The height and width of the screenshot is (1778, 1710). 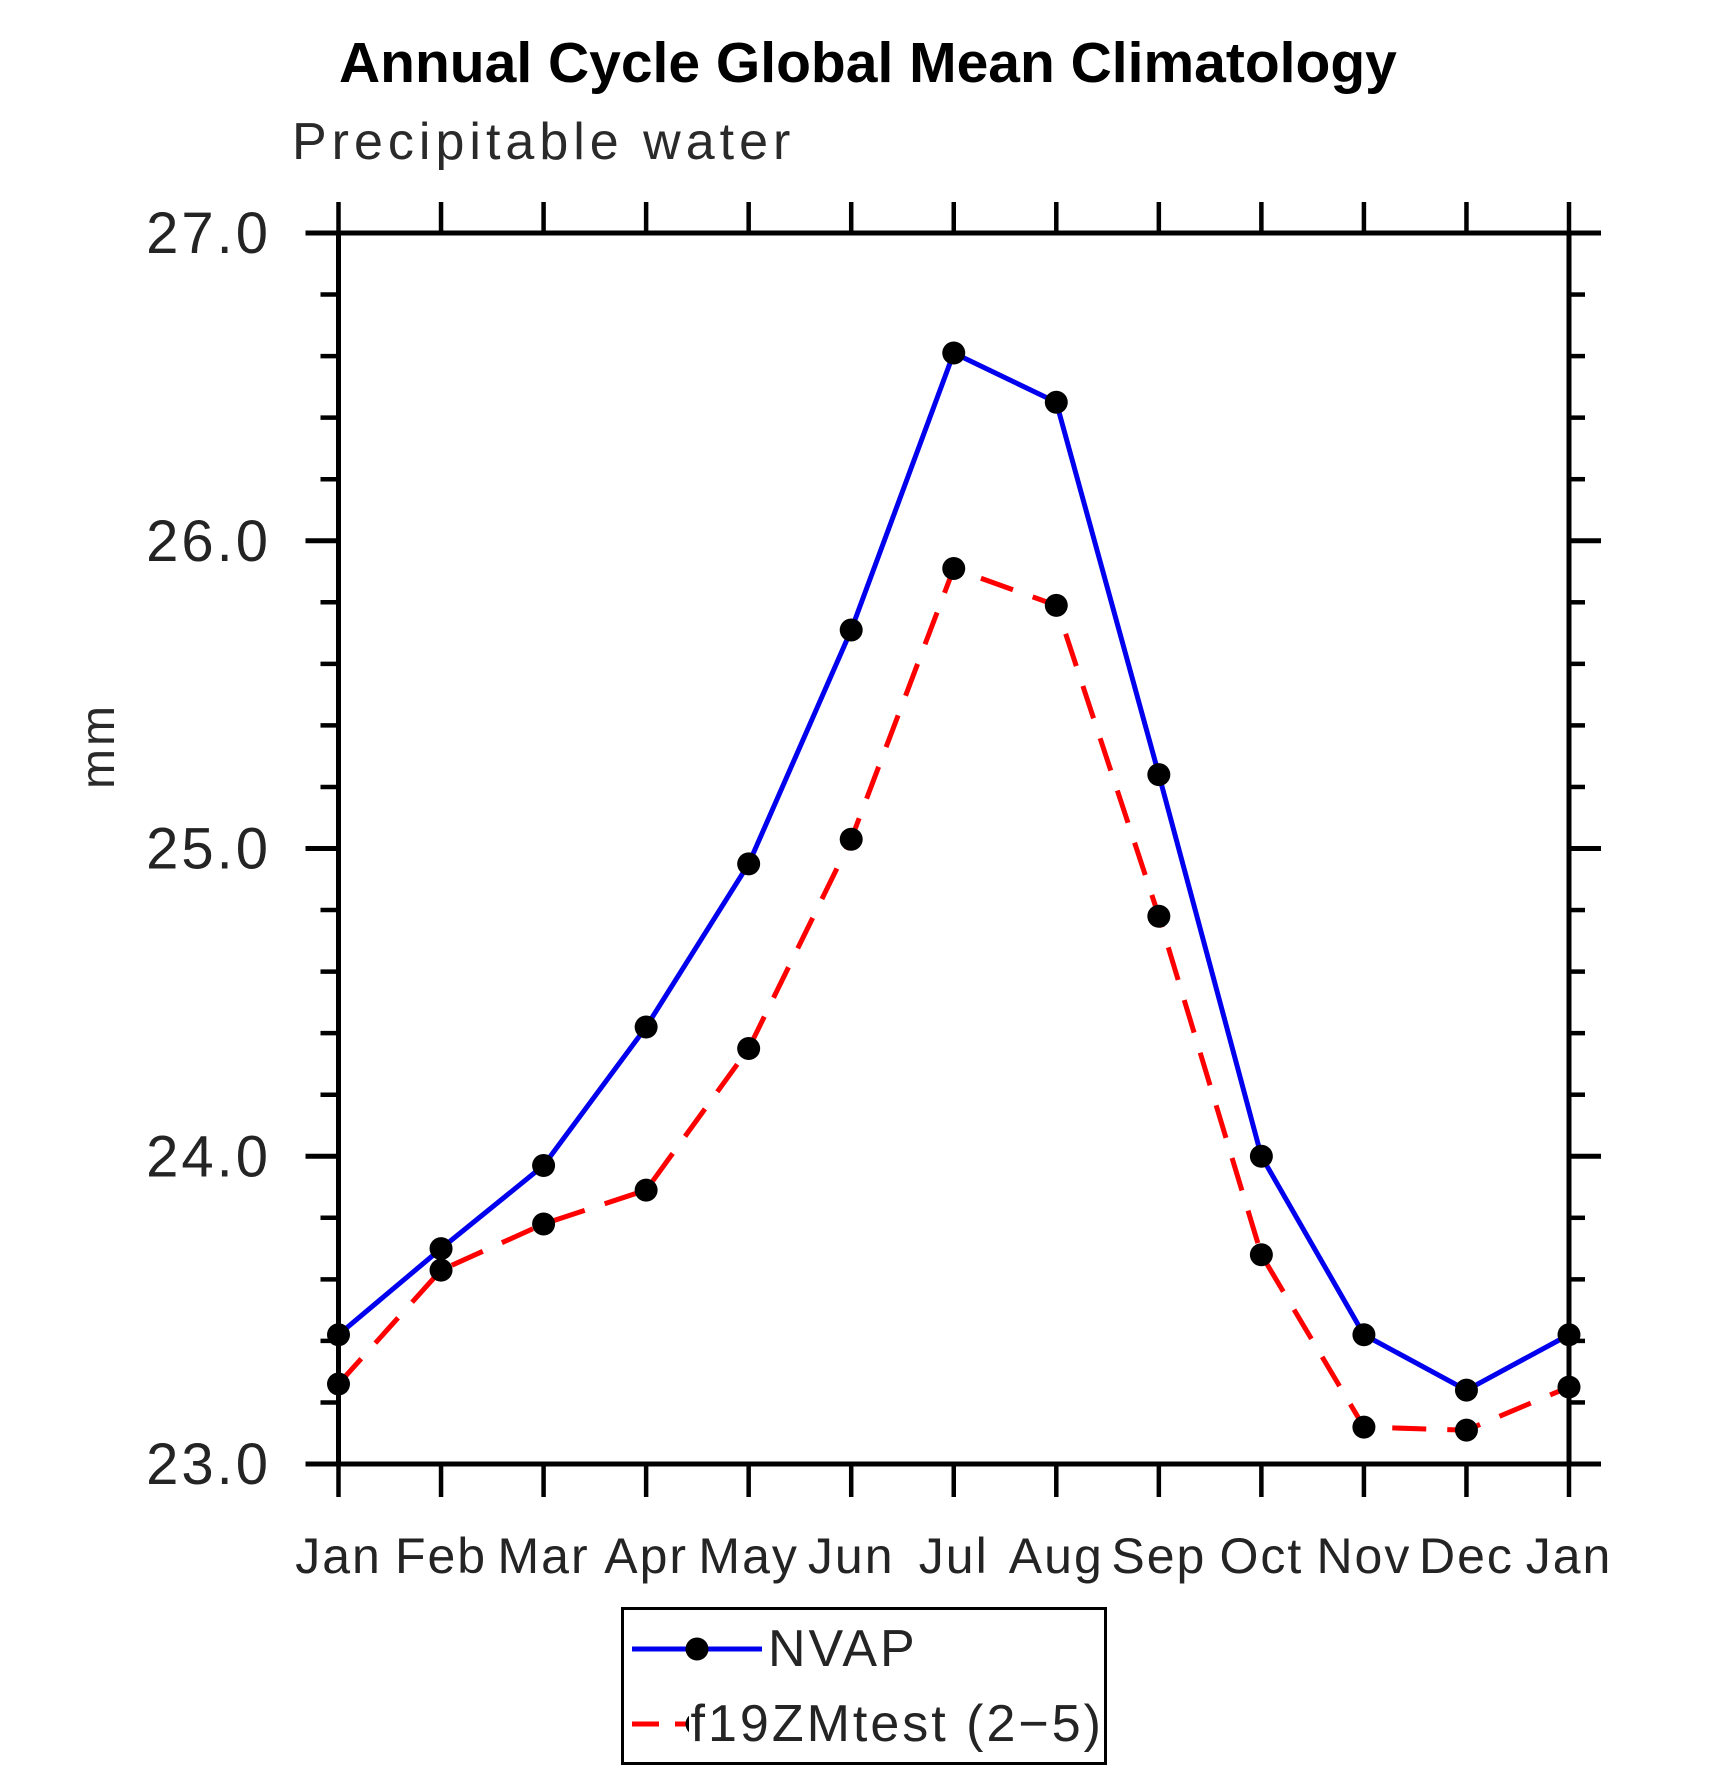 What do you see at coordinates (338, 1556) in the screenshot?
I see `x-tick-label-0: Jan` at bounding box center [338, 1556].